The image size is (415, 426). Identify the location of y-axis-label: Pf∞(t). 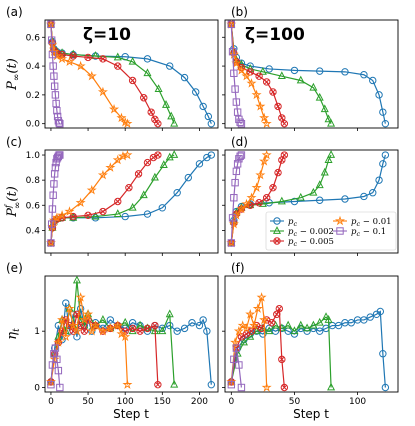
(13, 202).